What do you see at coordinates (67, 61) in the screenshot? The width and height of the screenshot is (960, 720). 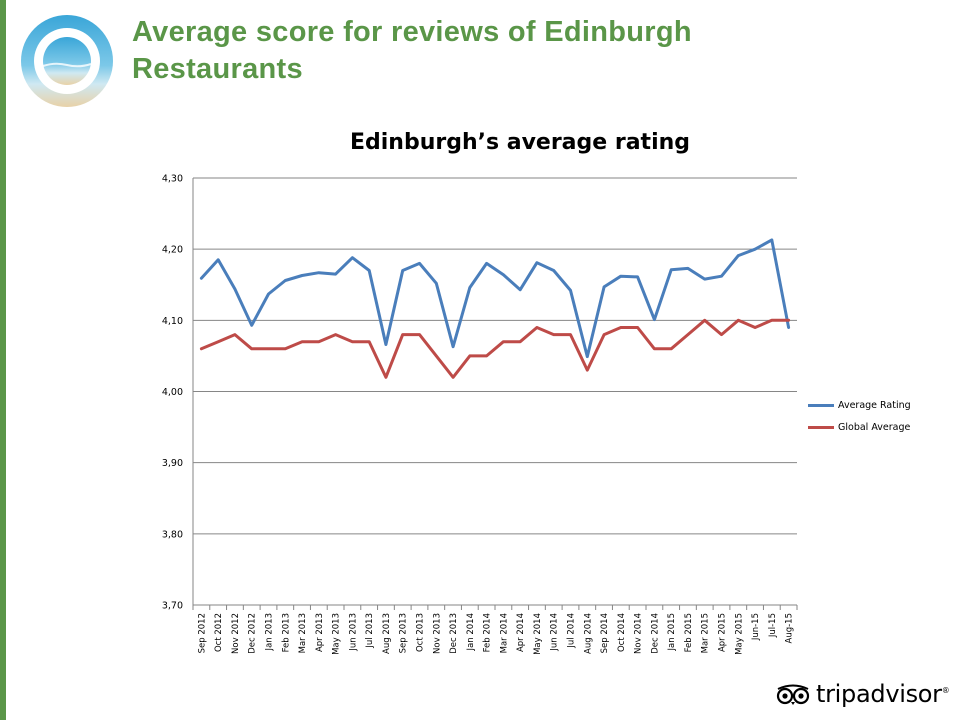 I see `circle-beach-logo-icon` at bounding box center [67, 61].